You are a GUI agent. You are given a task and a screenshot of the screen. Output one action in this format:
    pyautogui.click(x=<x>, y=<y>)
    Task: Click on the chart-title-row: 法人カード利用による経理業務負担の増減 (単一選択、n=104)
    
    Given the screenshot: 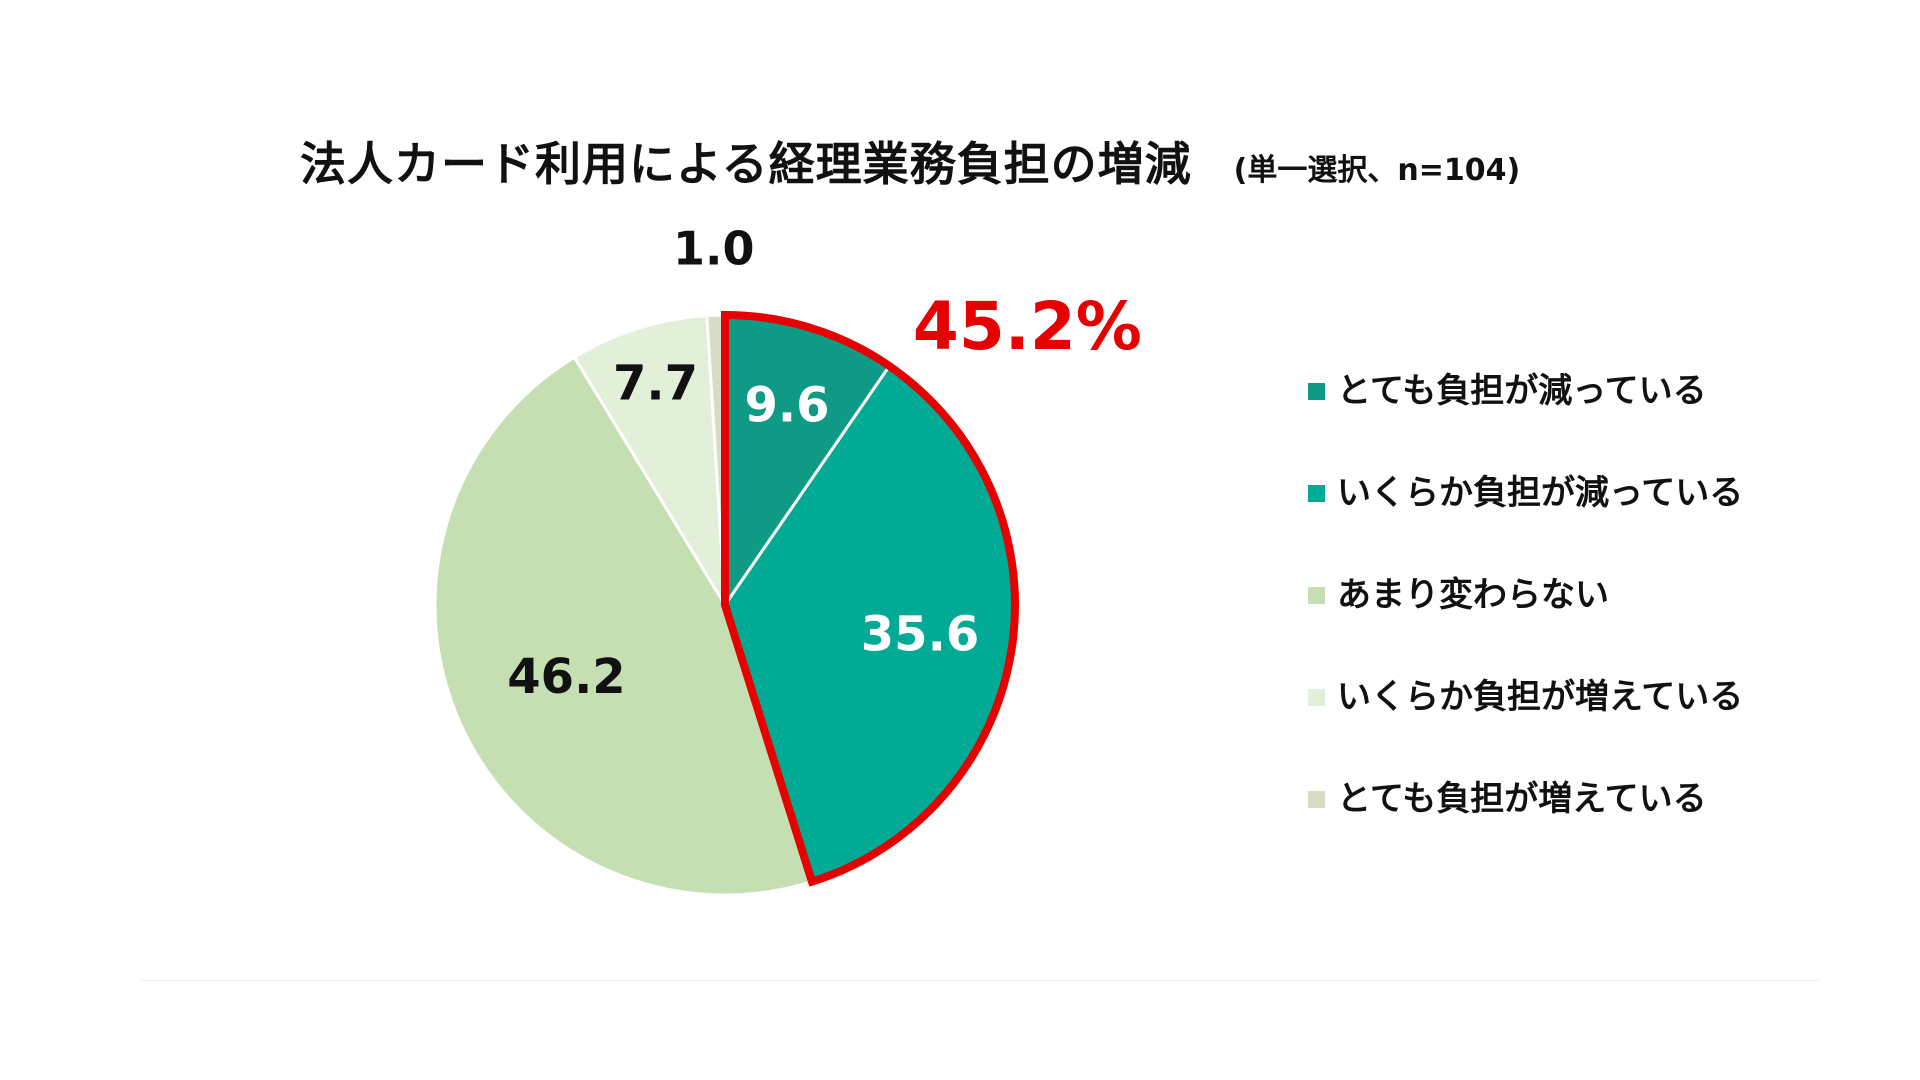 What is the action you would take?
    pyautogui.click(x=910, y=161)
    